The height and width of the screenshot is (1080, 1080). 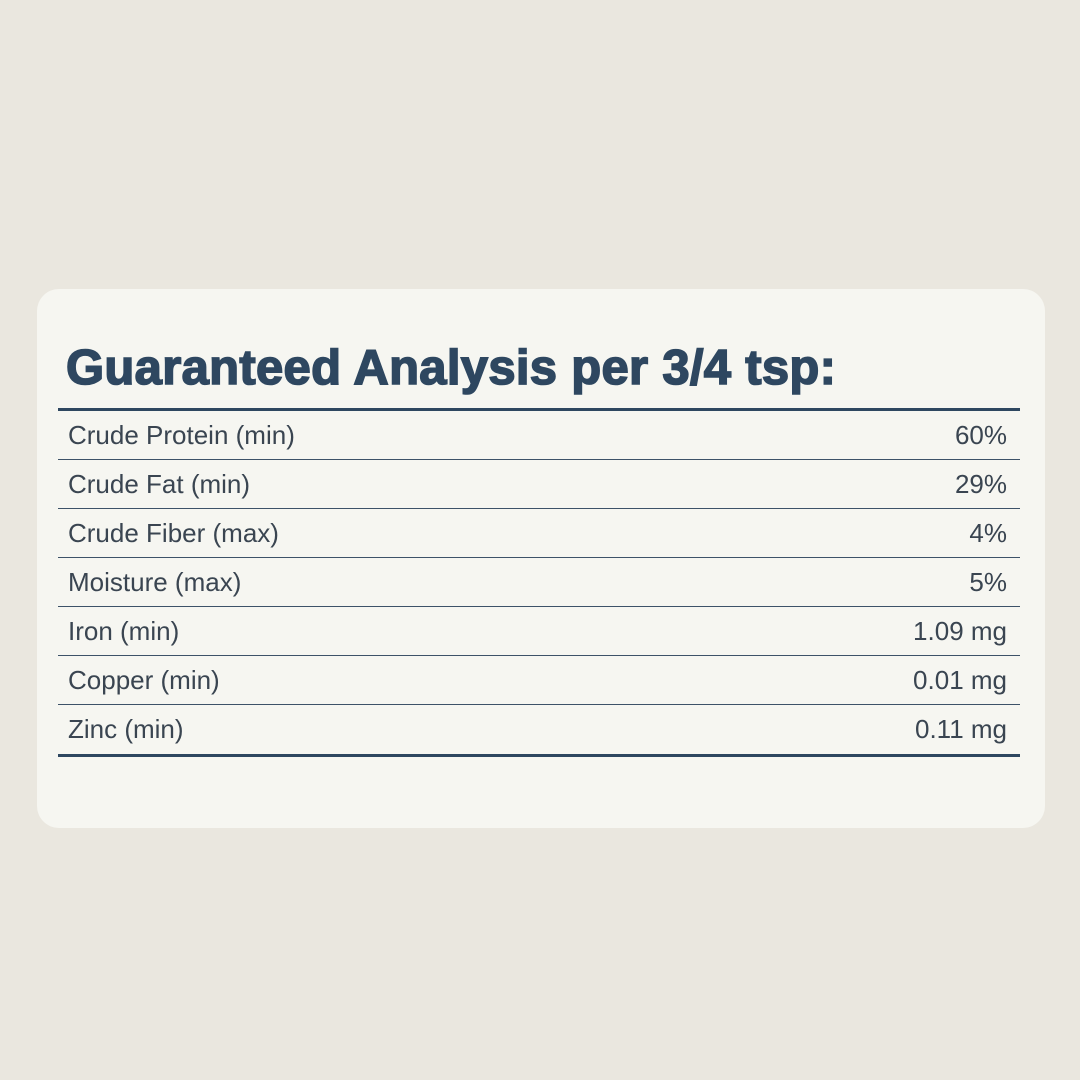 What do you see at coordinates (960, 679) in the screenshot?
I see `row-value: 0.01 mg` at bounding box center [960, 679].